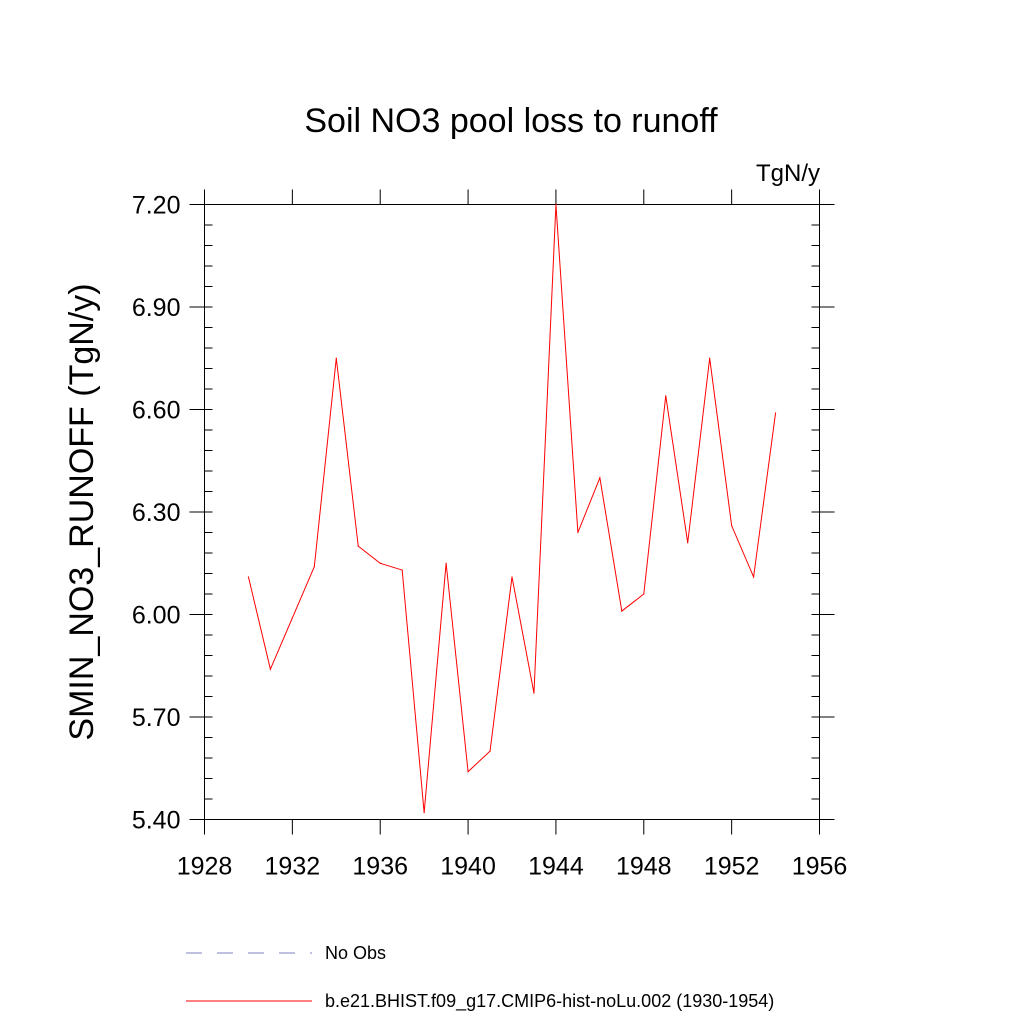  Describe the element at coordinates (820, 867) in the screenshot. I see `x-tick-label: 1956` at that location.